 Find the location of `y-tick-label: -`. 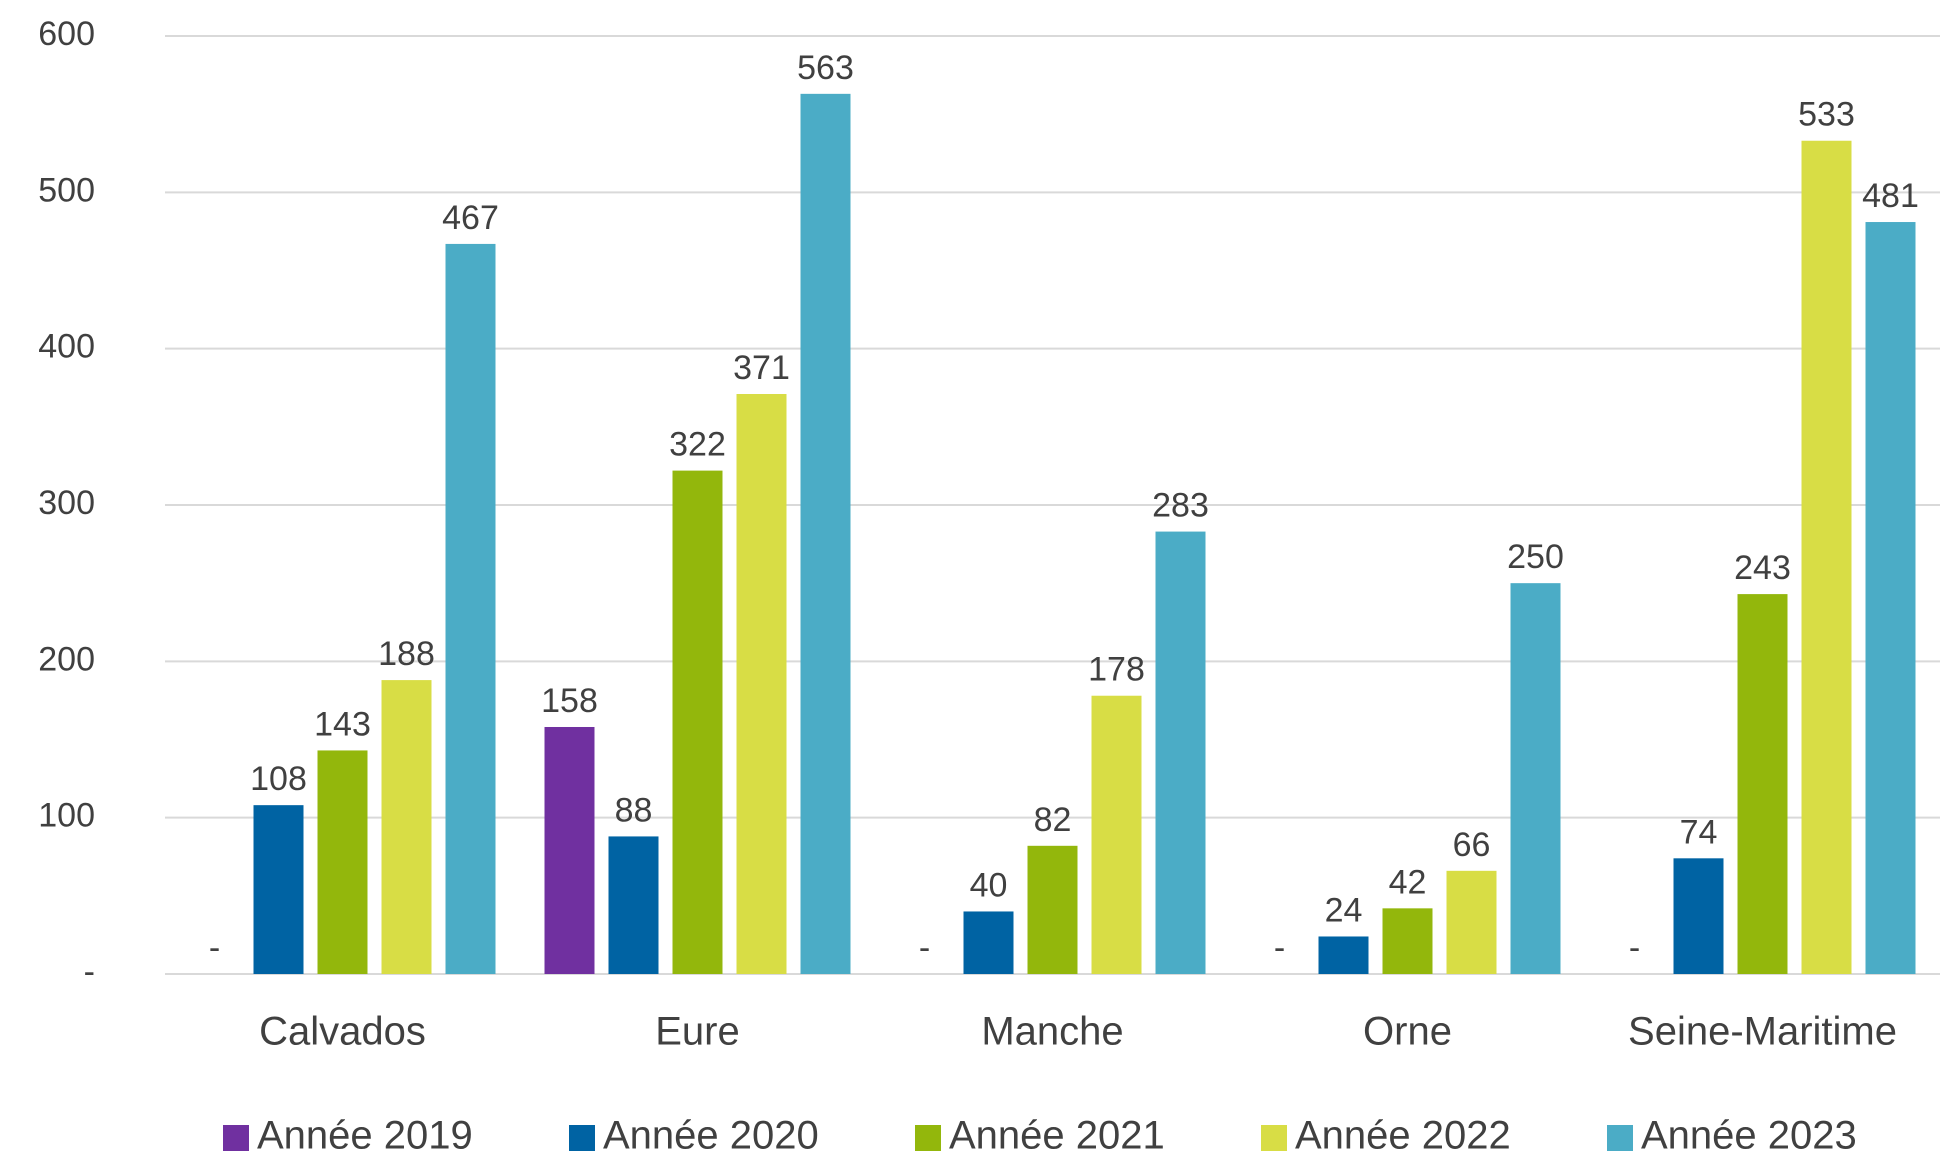

y-tick-label: - is located at coordinates (89, 972).